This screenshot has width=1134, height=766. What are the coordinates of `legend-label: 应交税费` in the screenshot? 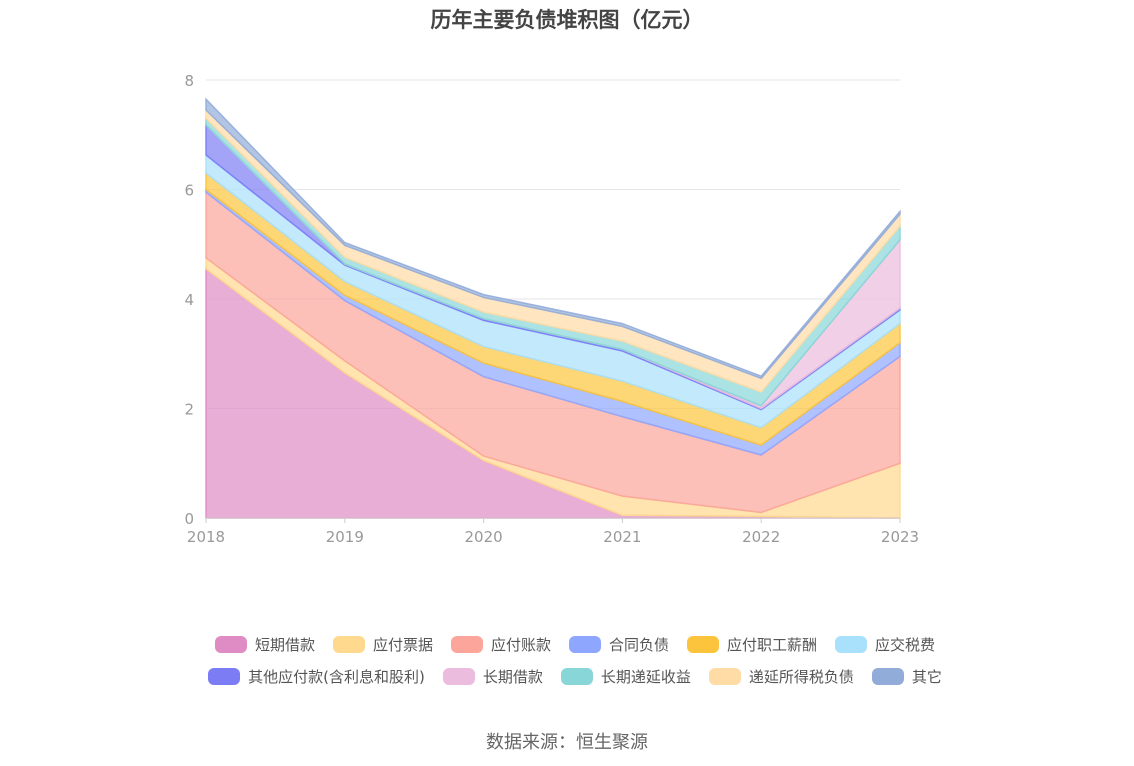 It's located at (905, 644).